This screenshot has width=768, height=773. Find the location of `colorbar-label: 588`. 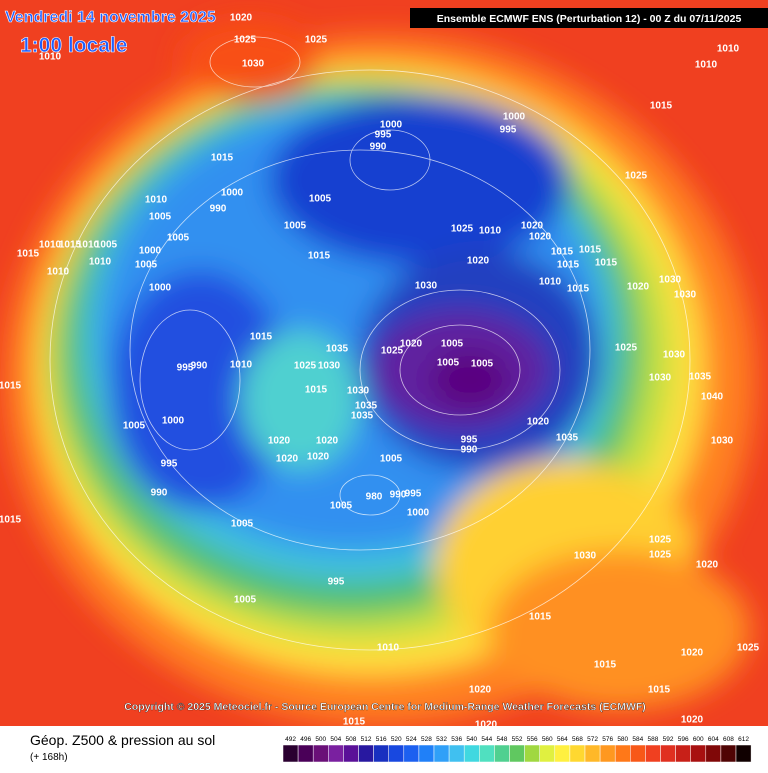

colorbar-label: 588 is located at coordinates (653, 739).